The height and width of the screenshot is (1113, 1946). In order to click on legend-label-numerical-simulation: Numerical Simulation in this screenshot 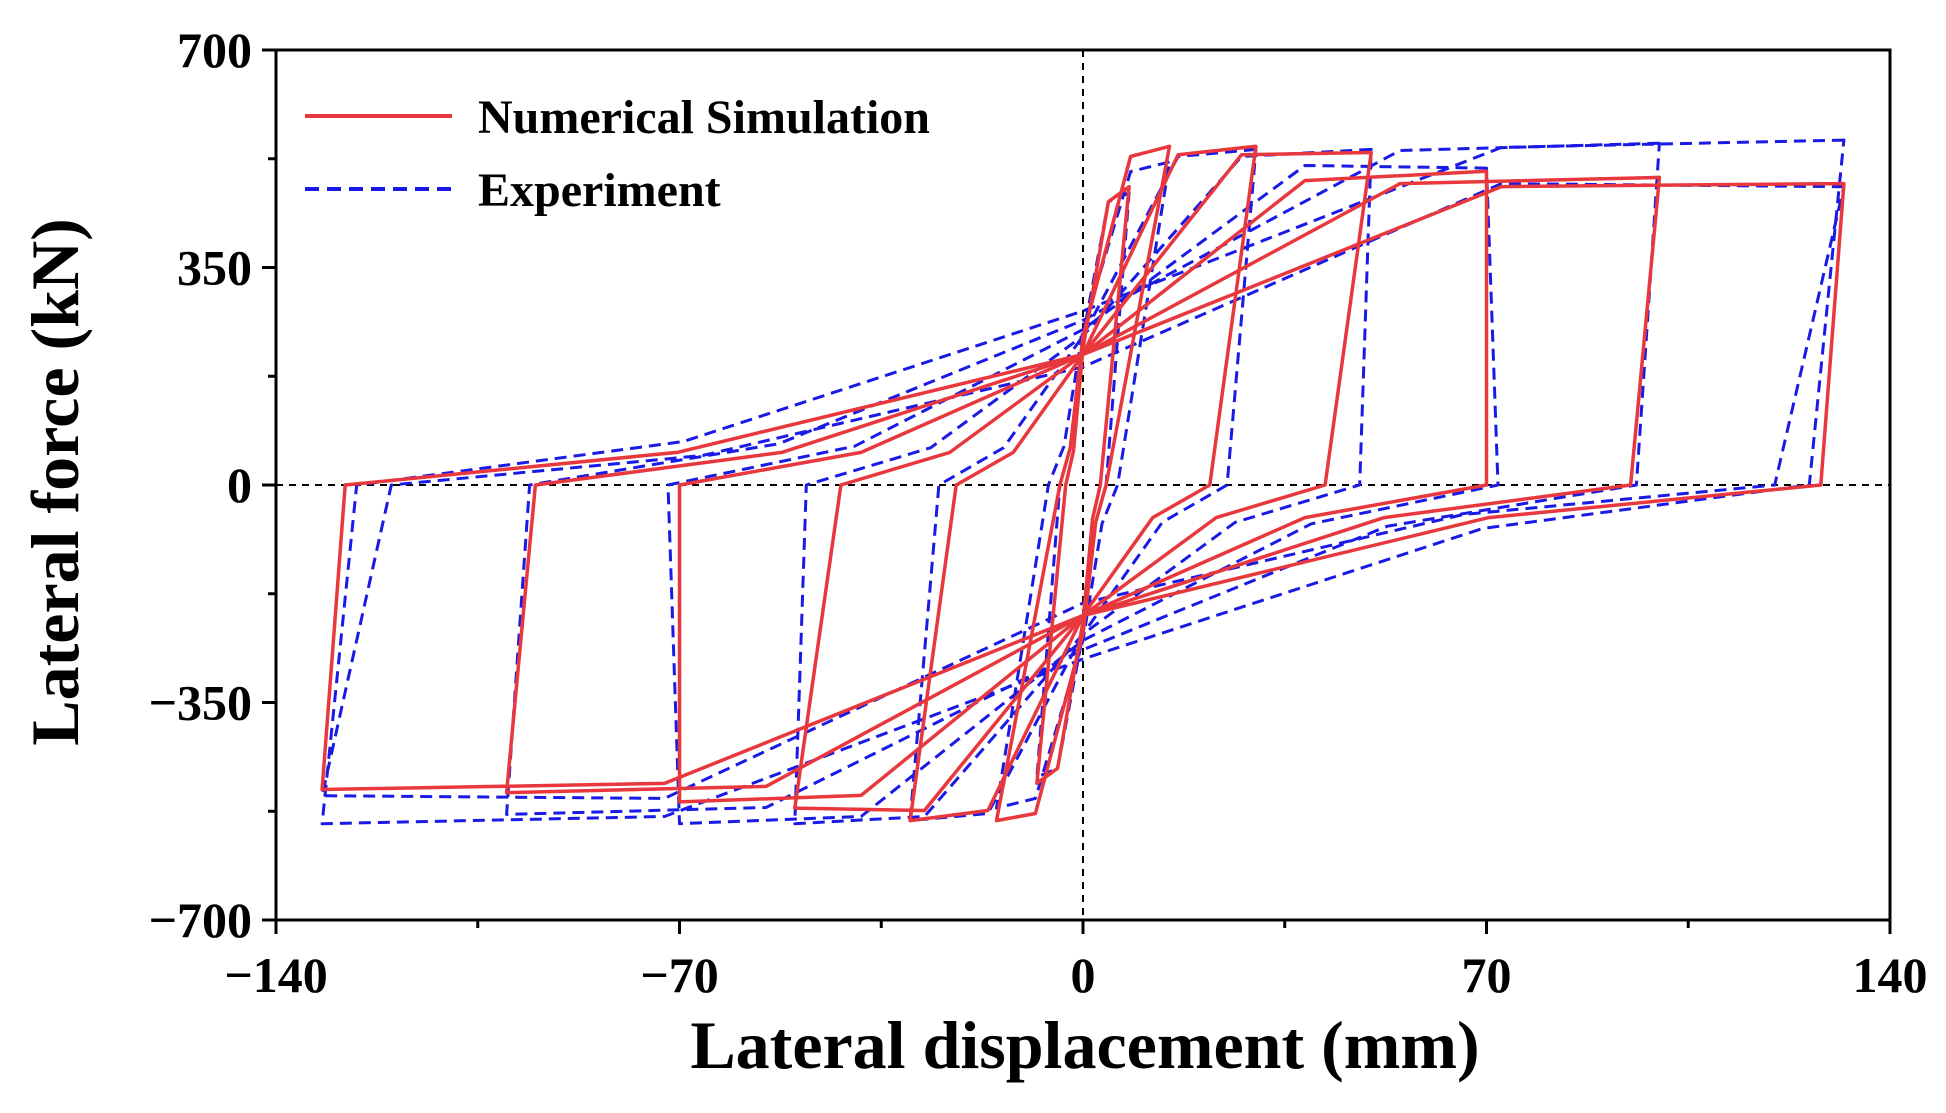, I will do `click(704, 117)`.